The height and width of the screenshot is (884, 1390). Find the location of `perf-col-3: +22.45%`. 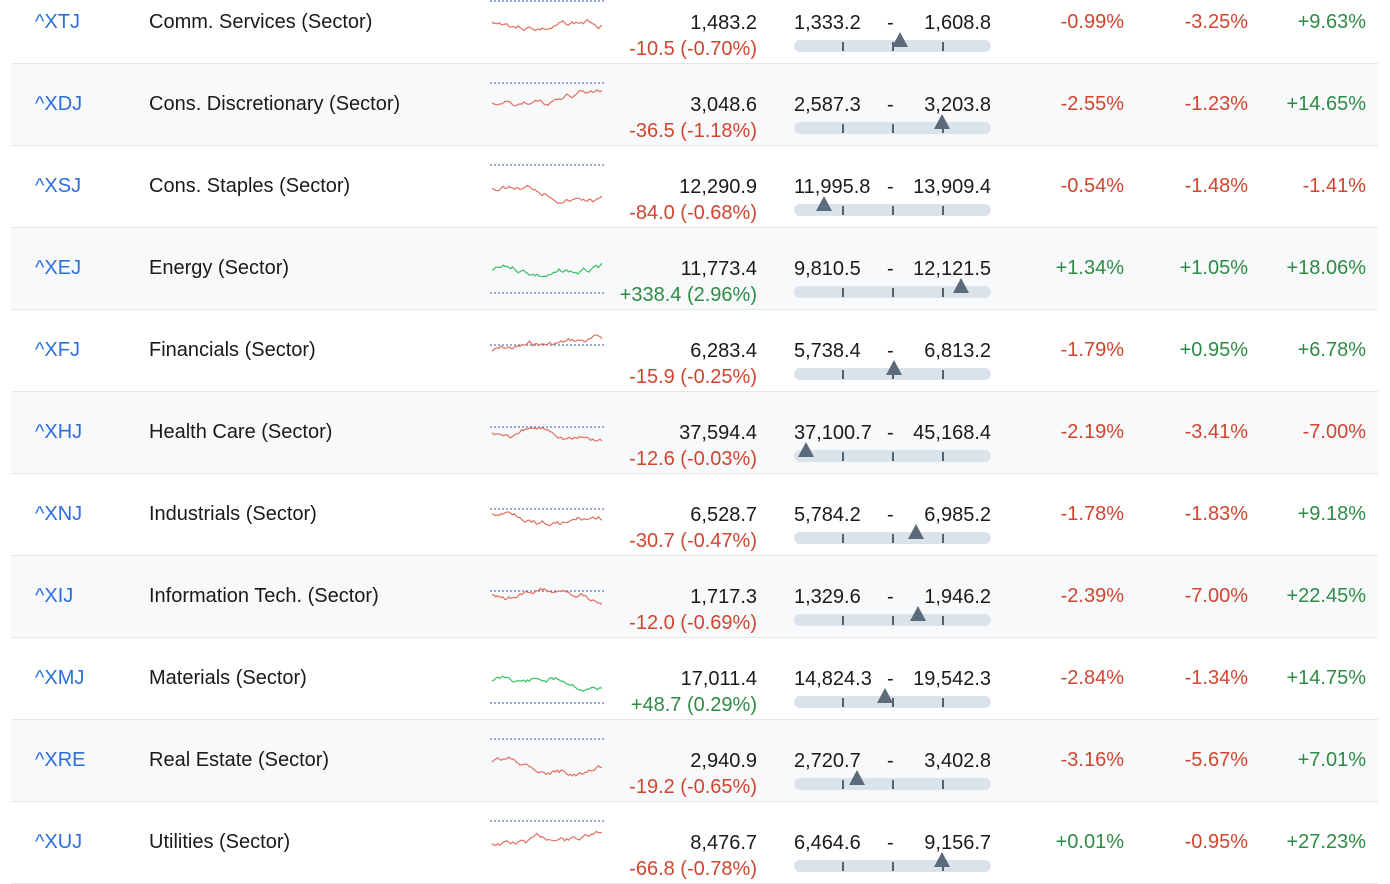

perf-col-3: +22.45% is located at coordinates (1326, 596).